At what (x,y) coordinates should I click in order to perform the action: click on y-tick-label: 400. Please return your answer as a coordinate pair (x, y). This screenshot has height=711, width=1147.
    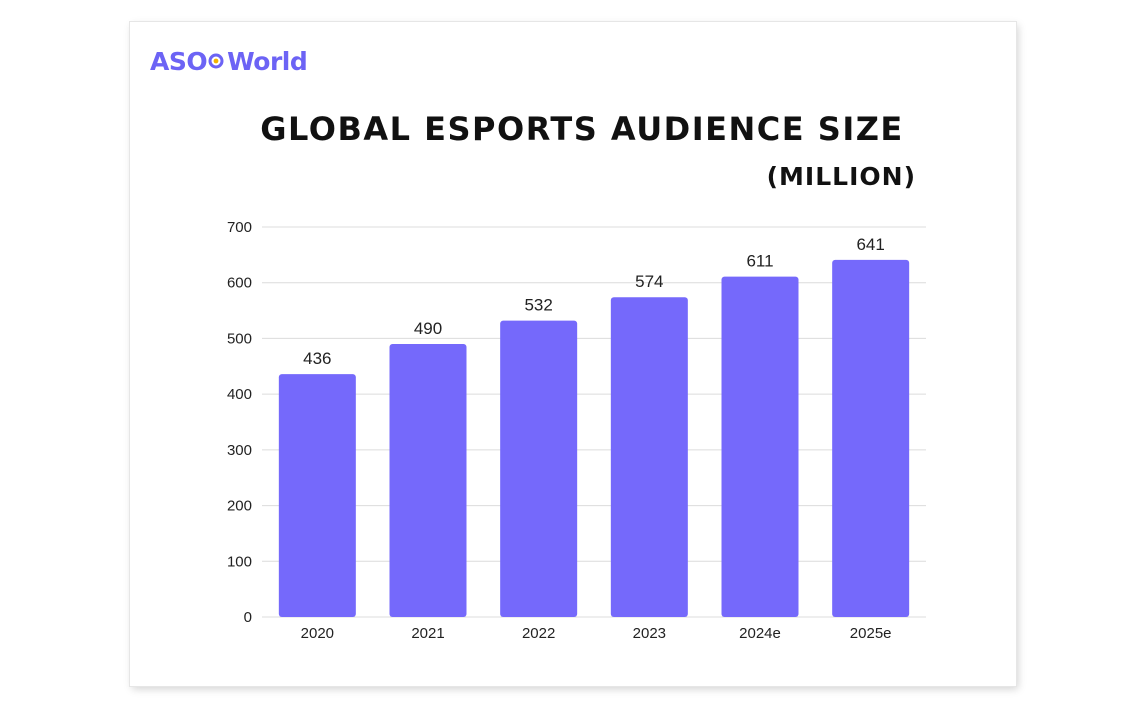
    Looking at the image, I should click on (239, 394).